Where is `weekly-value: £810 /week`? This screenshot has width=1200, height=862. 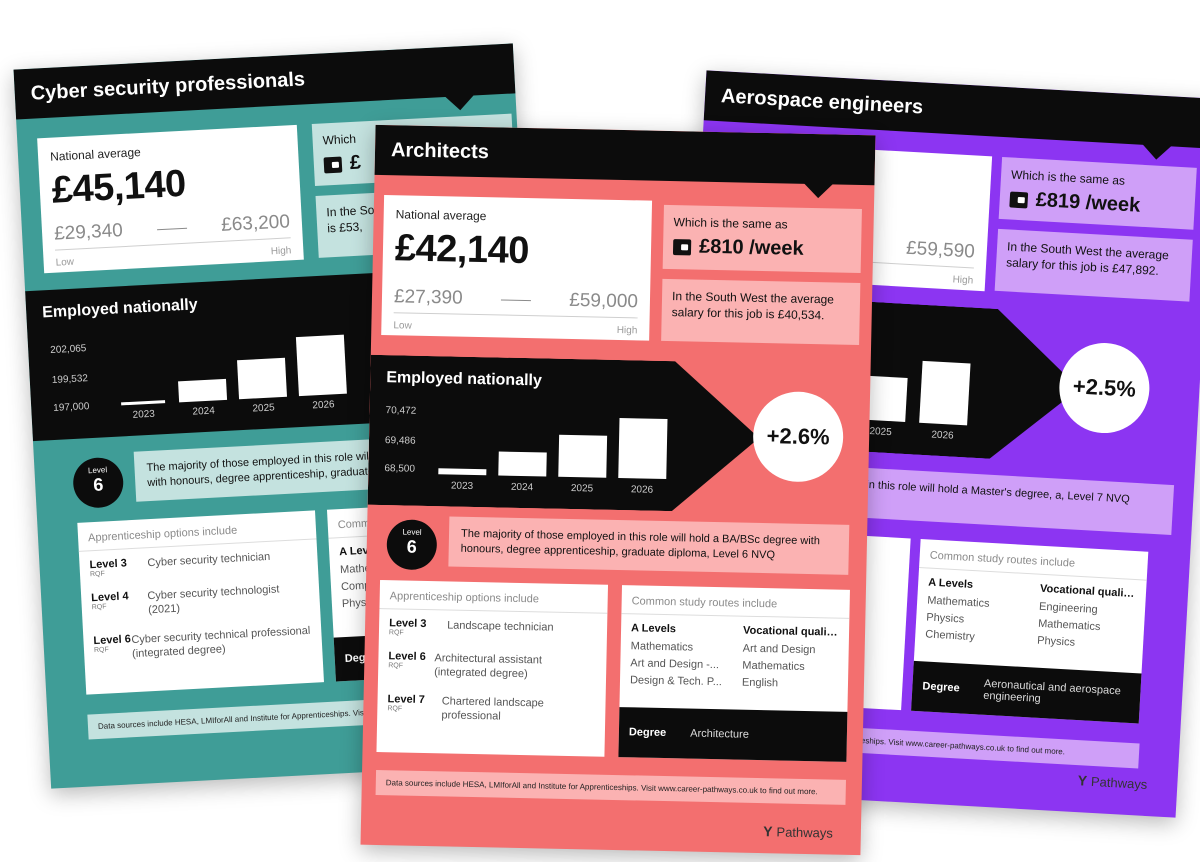
weekly-value: £810 /week is located at coordinates (761, 248).